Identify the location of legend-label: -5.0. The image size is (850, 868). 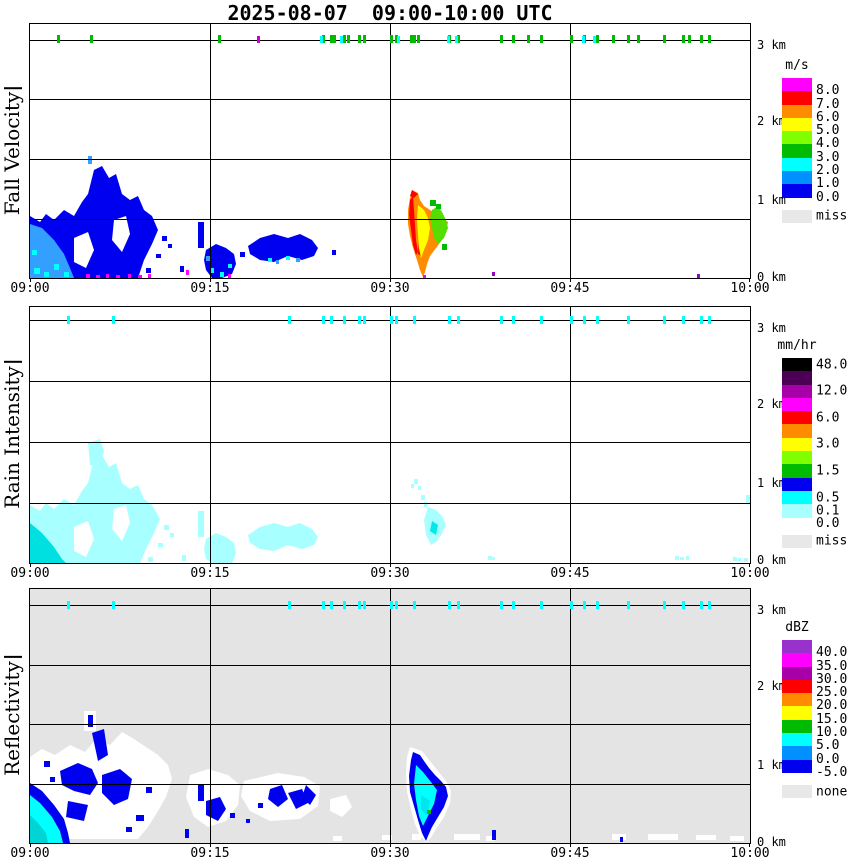
(832, 772).